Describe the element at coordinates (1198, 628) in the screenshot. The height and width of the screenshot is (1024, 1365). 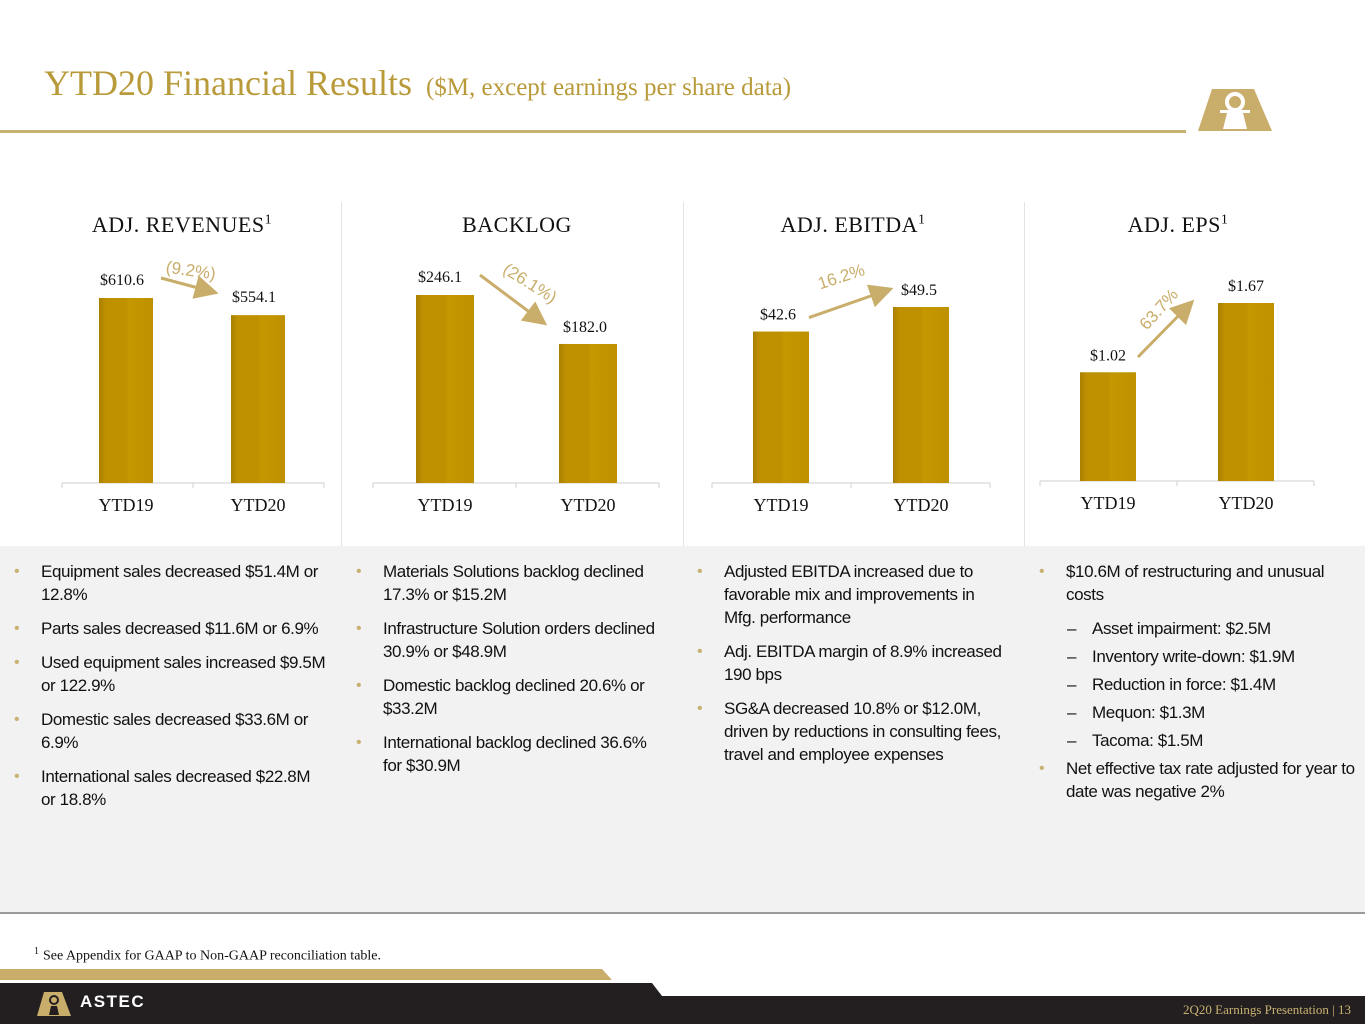
I see `sub-list-item: Asset impairment: $2.5M` at that location.